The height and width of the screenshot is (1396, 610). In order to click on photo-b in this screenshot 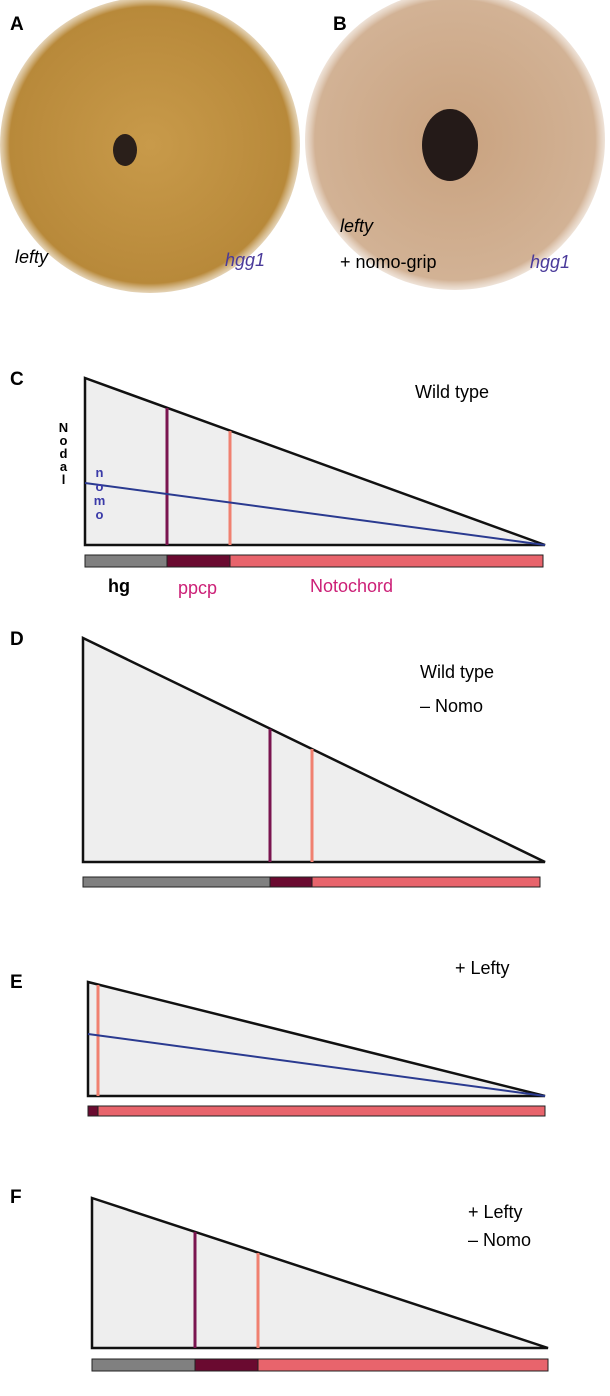, I will do `click(455, 145)`.